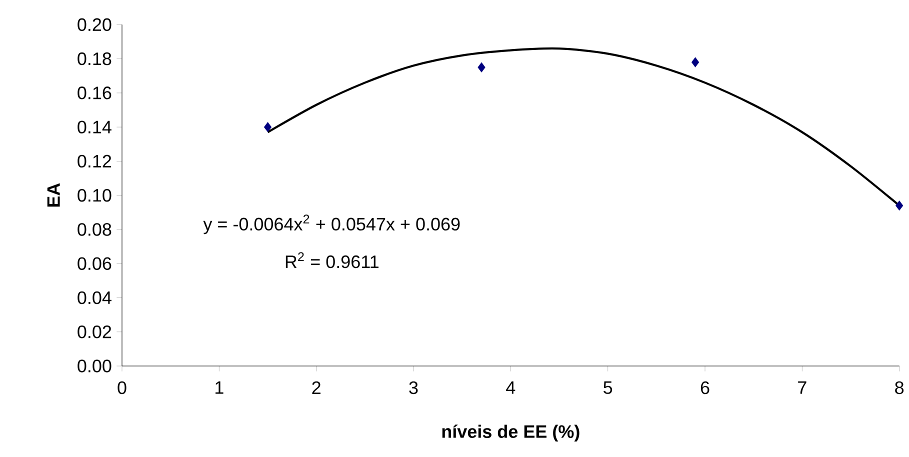  Describe the element at coordinates (511, 433) in the screenshot. I see `x-axis-title: níveis de EE (%)` at that location.